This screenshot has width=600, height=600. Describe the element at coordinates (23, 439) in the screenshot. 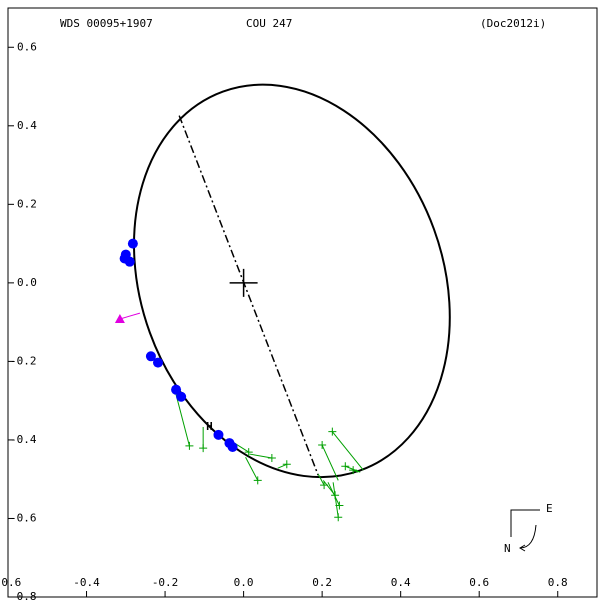

I see `y-tick-label: -0.4` at that location.